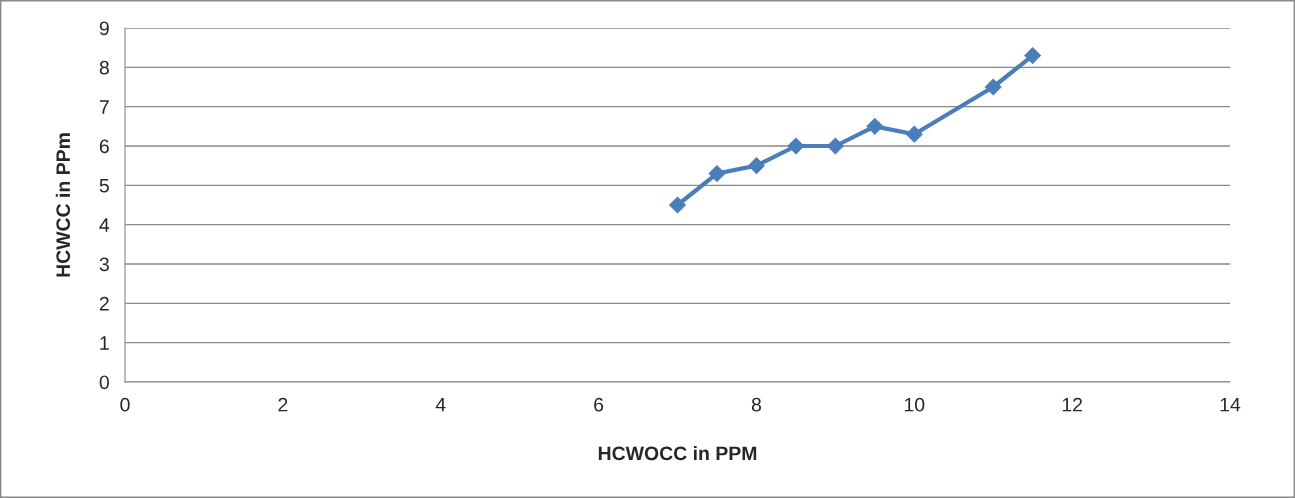 The width and height of the screenshot is (1295, 498). Describe the element at coordinates (440, 404) in the screenshot. I see `x-tick-label: 4` at that location.